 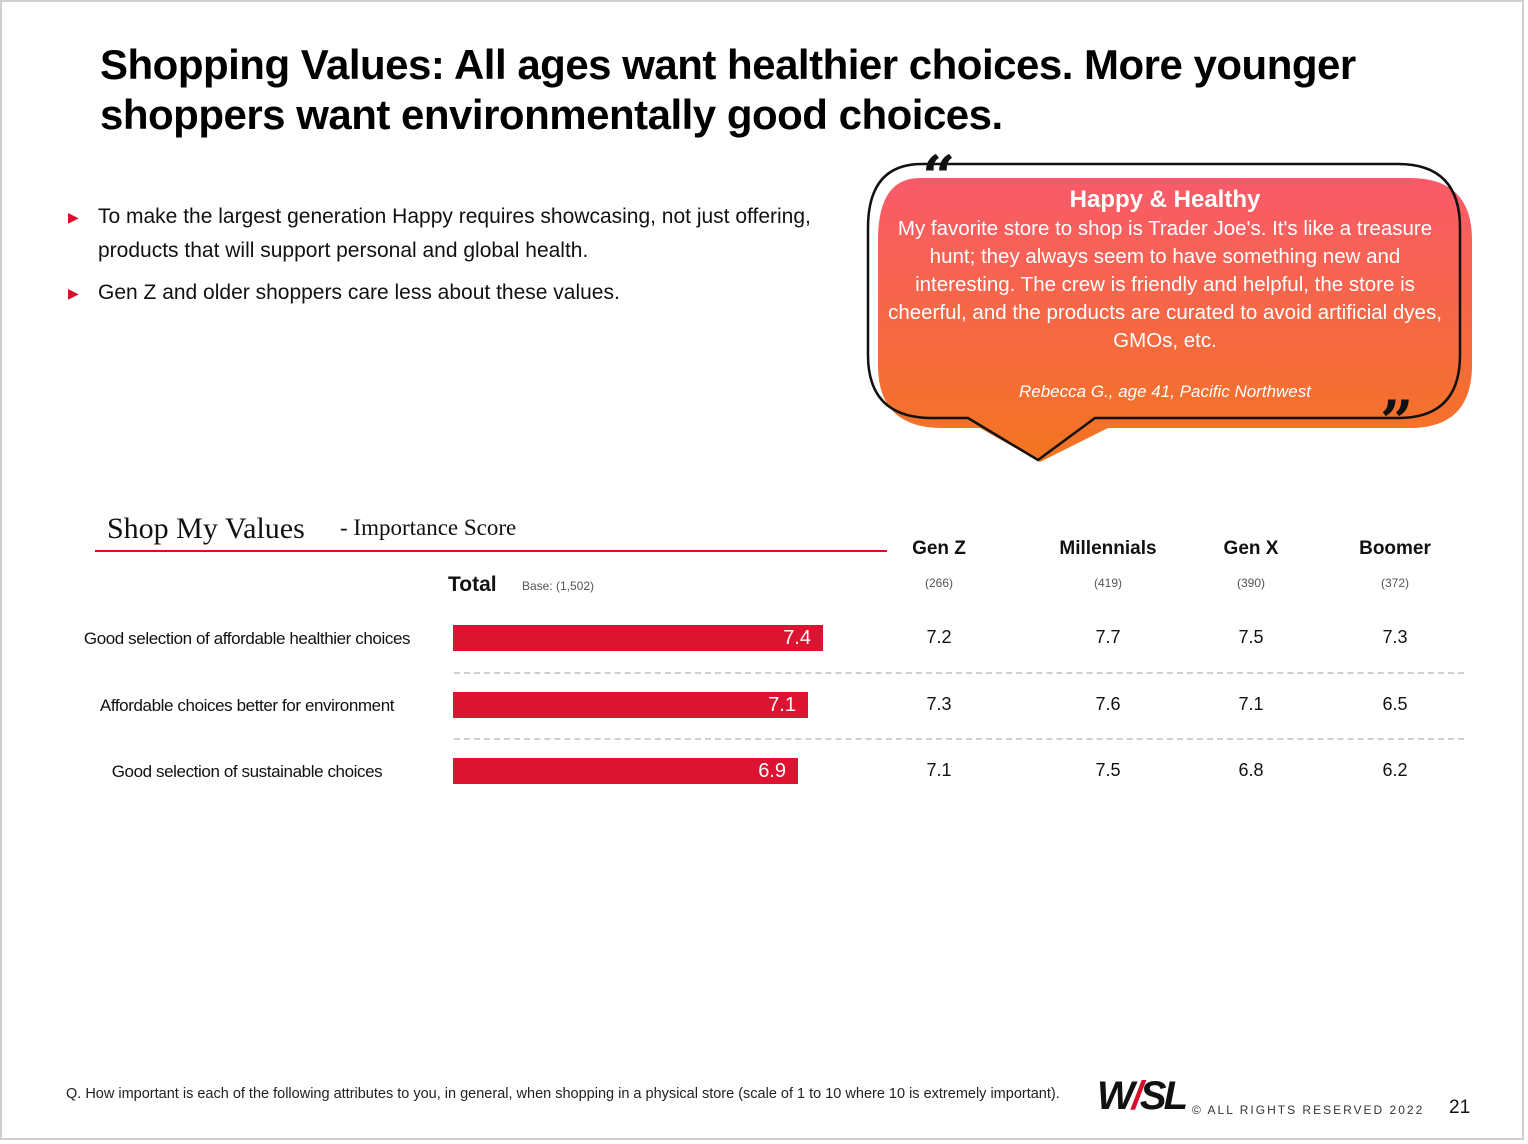 I want to click on generation-value: 6.2, so click(x=1395, y=770).